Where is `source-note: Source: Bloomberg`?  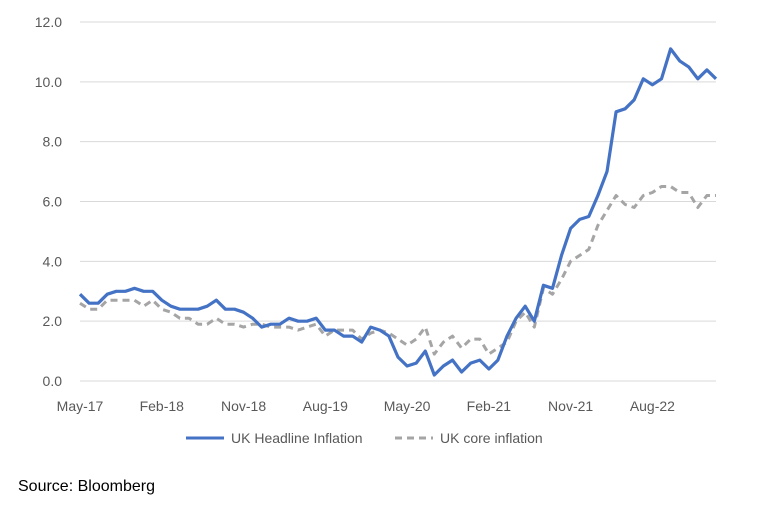 source-note: Source: Bloomberg is located at coordinates (86, 487).